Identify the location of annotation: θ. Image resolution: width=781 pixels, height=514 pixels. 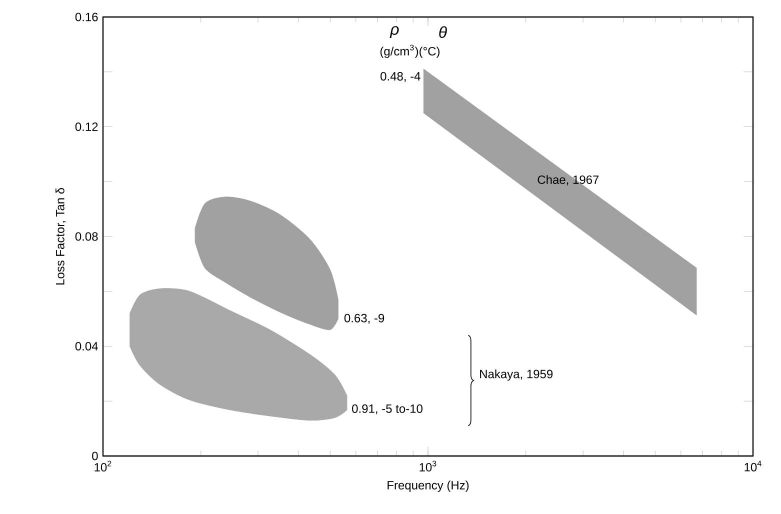
(443, 32).